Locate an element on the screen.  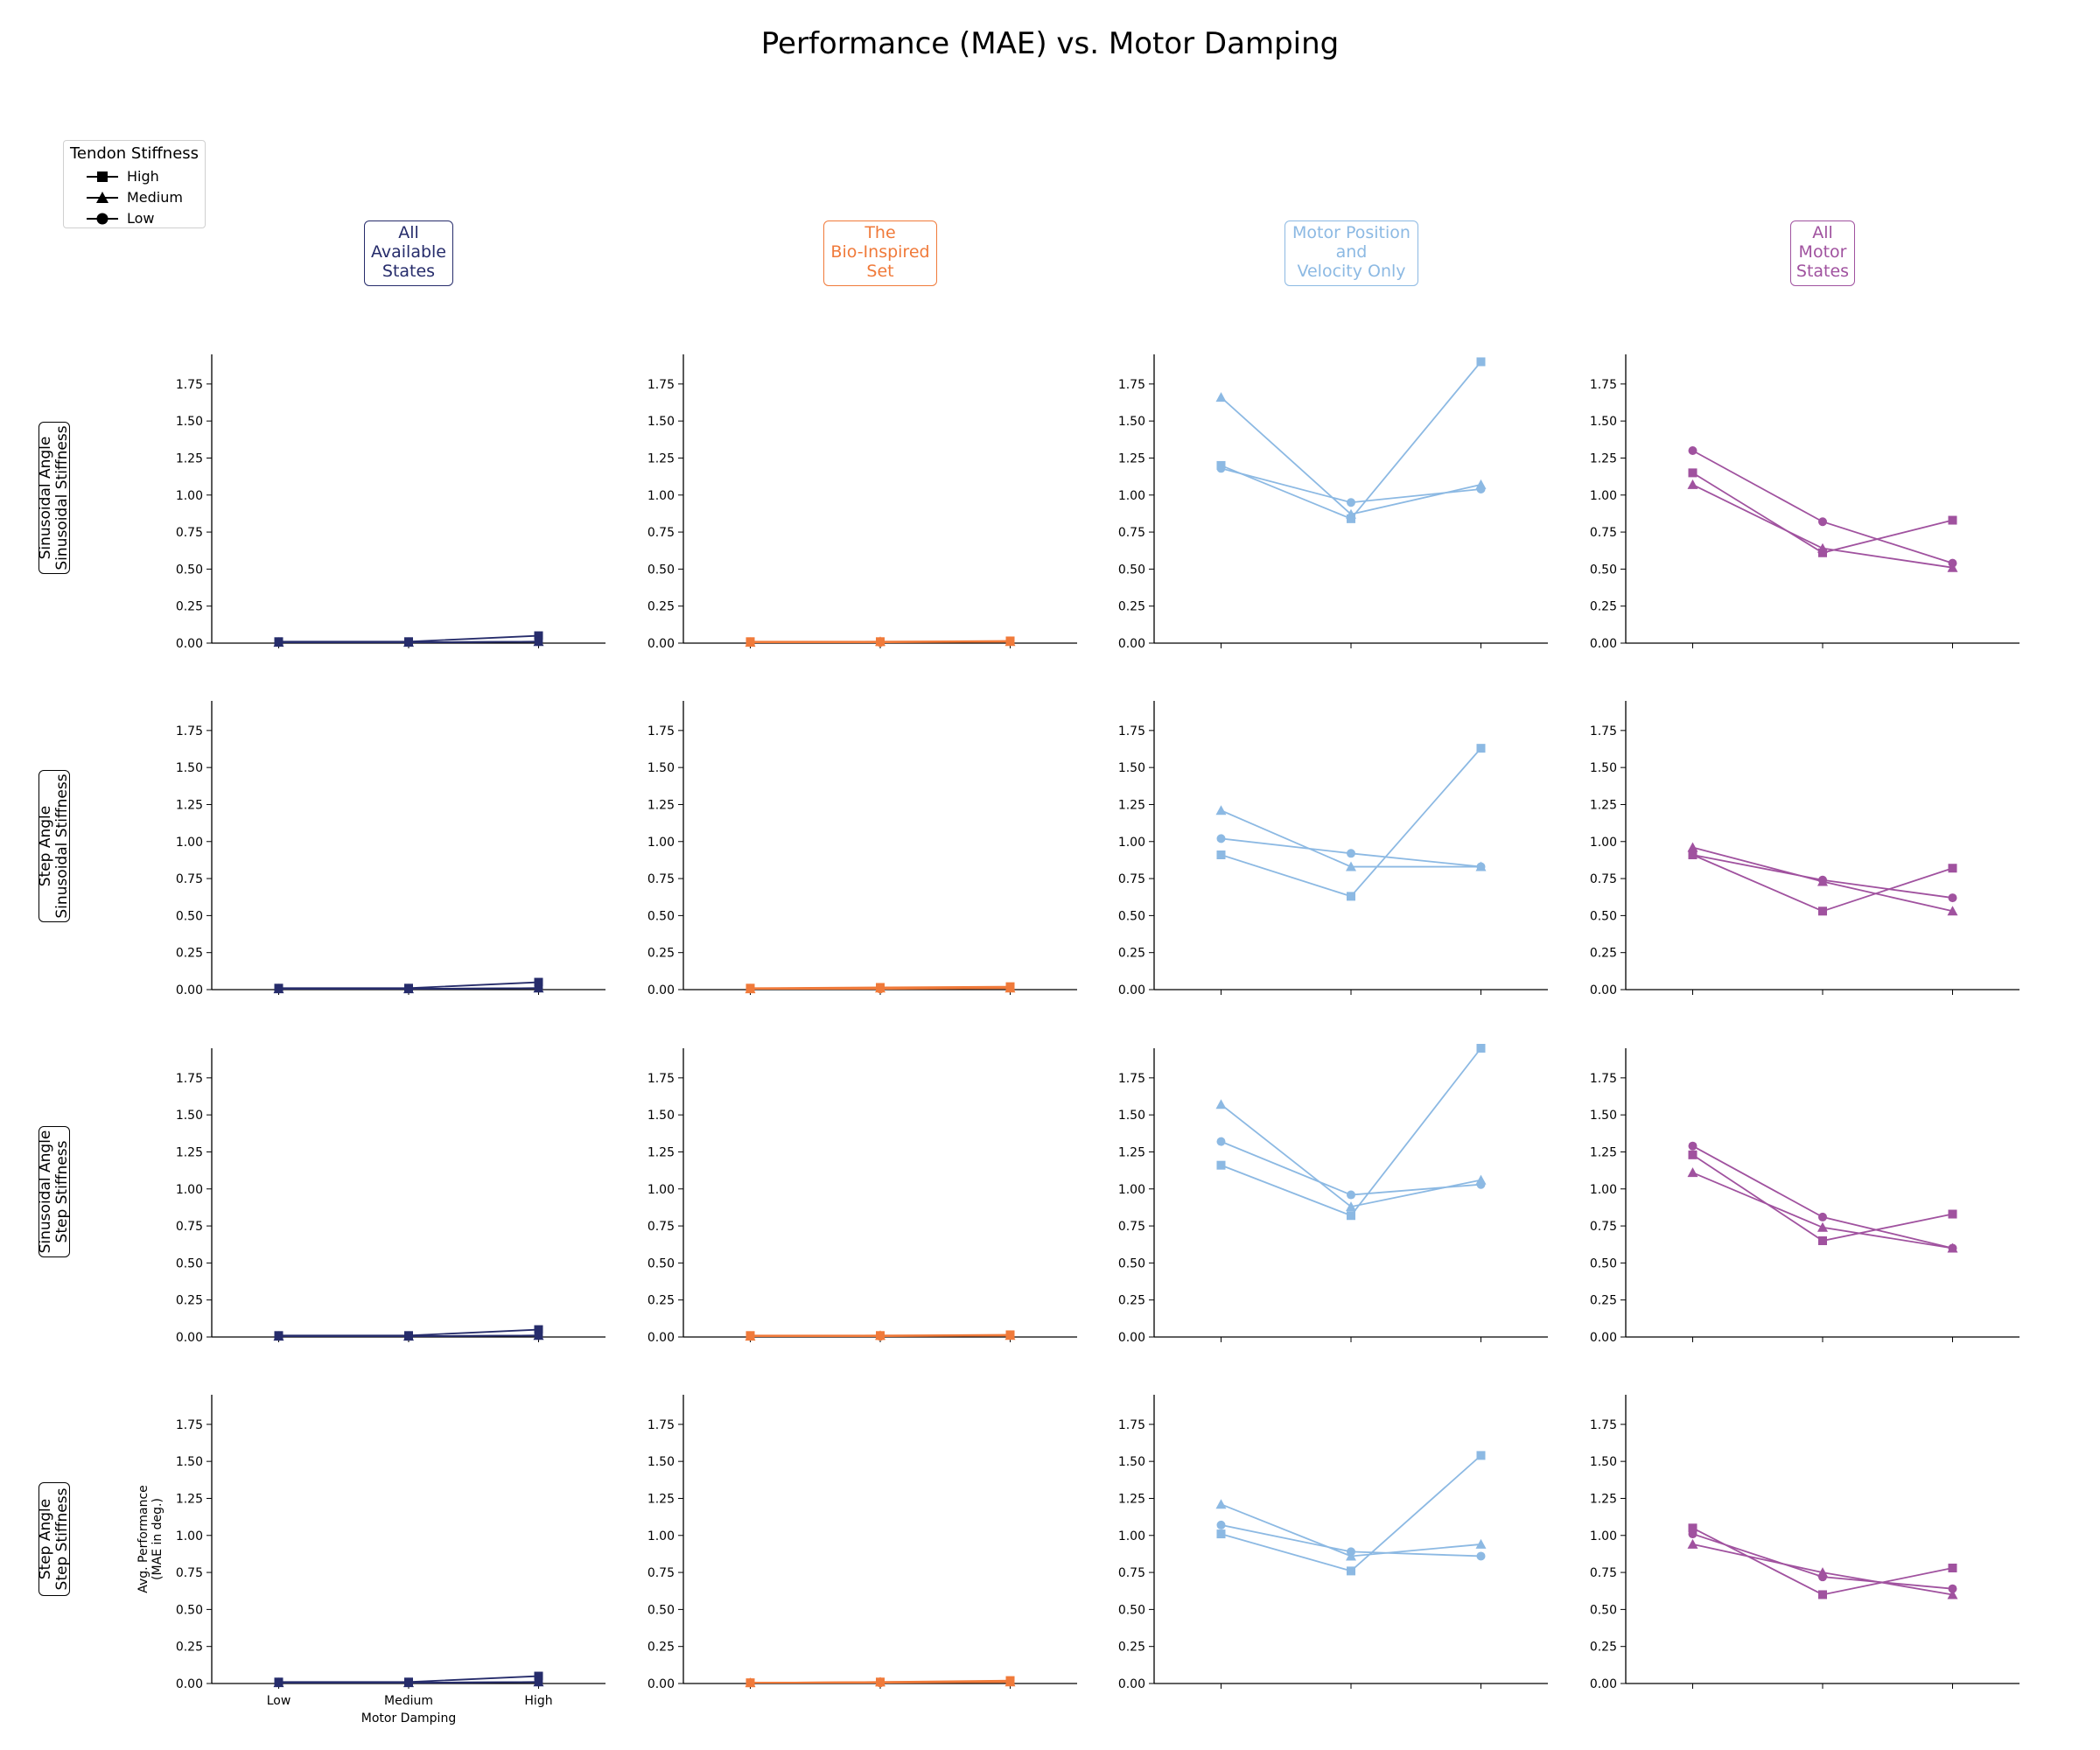
chart-title: Performance (MAE) vs. Motor Damping is located at coordinates (1050, 43).